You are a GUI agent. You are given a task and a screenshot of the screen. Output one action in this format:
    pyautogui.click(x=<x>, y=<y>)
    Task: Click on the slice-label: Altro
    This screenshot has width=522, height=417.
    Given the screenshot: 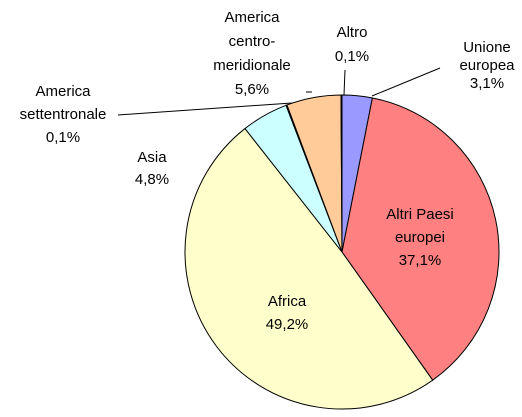 What is the action you would take?
    pyautogui.click(x=352, y=32)
    